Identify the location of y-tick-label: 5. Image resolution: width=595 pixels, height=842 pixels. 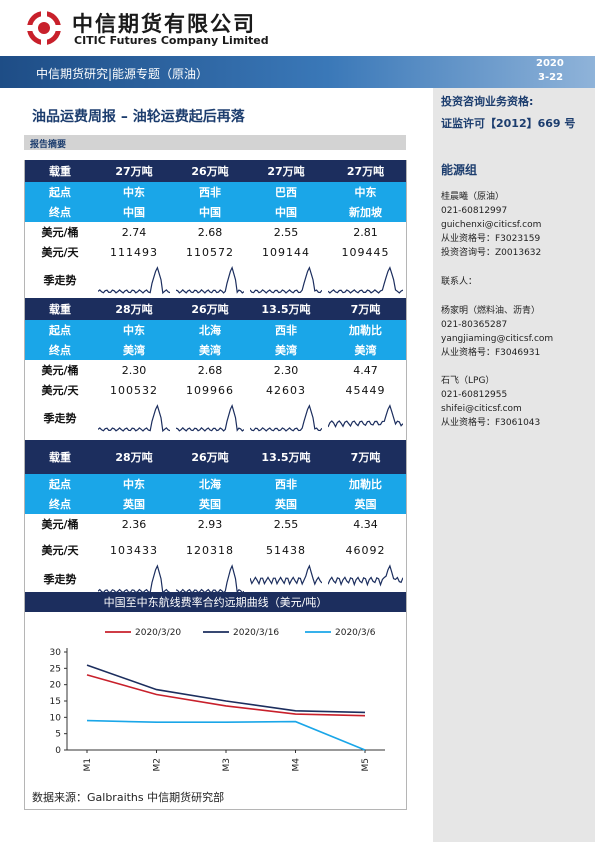
(58, 735).